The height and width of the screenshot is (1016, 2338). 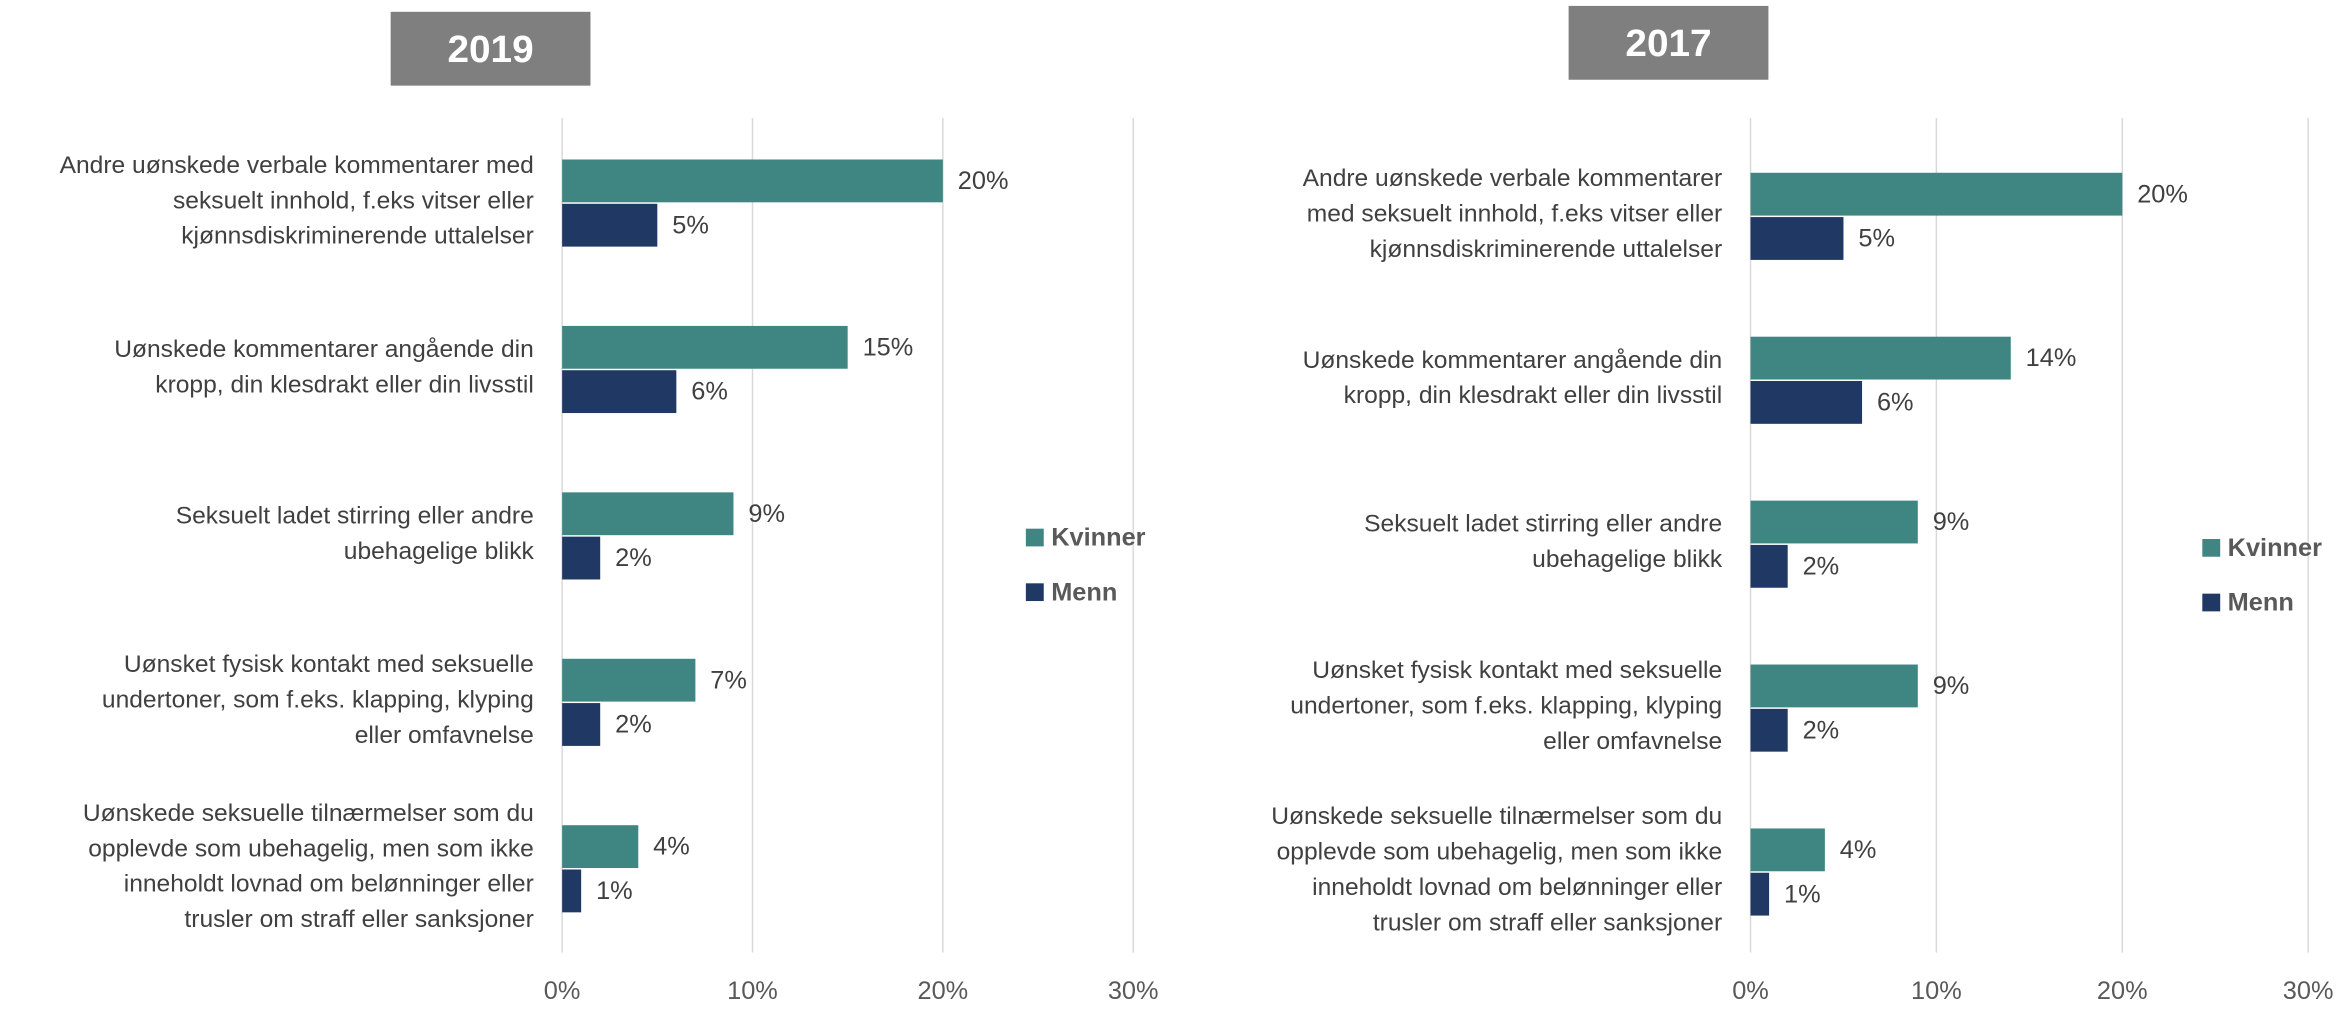 I want to click on chart-title: 2019, so click(x=490, y=49).